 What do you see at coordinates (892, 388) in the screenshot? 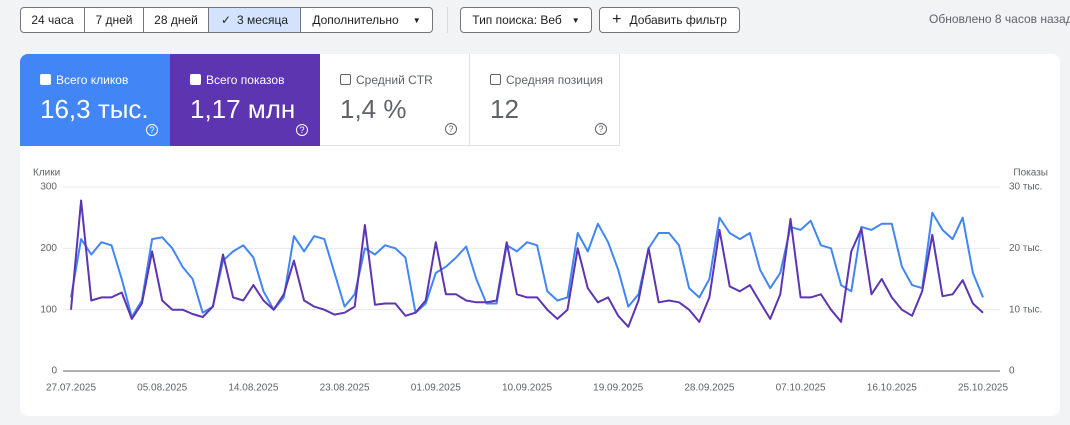
I see `x-tick-label: 16.10.2025` at bounding box center [892, 388].